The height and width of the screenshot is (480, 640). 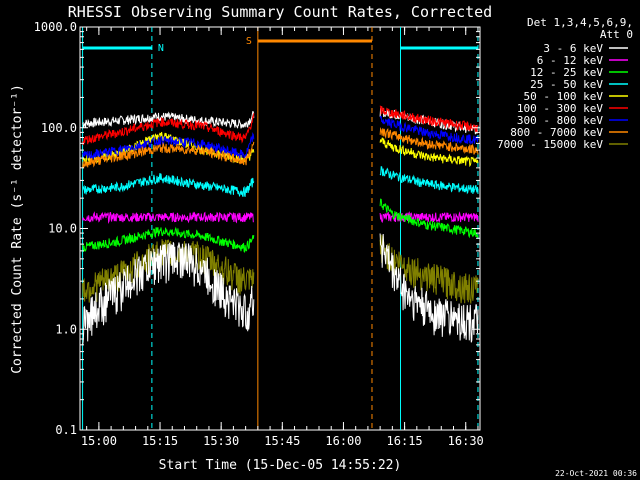 What do you see at coordinates (564, 96) in the screenshot?
I see `legend-label-4: 50 - 100 keV` at bounding box center [564, 96].